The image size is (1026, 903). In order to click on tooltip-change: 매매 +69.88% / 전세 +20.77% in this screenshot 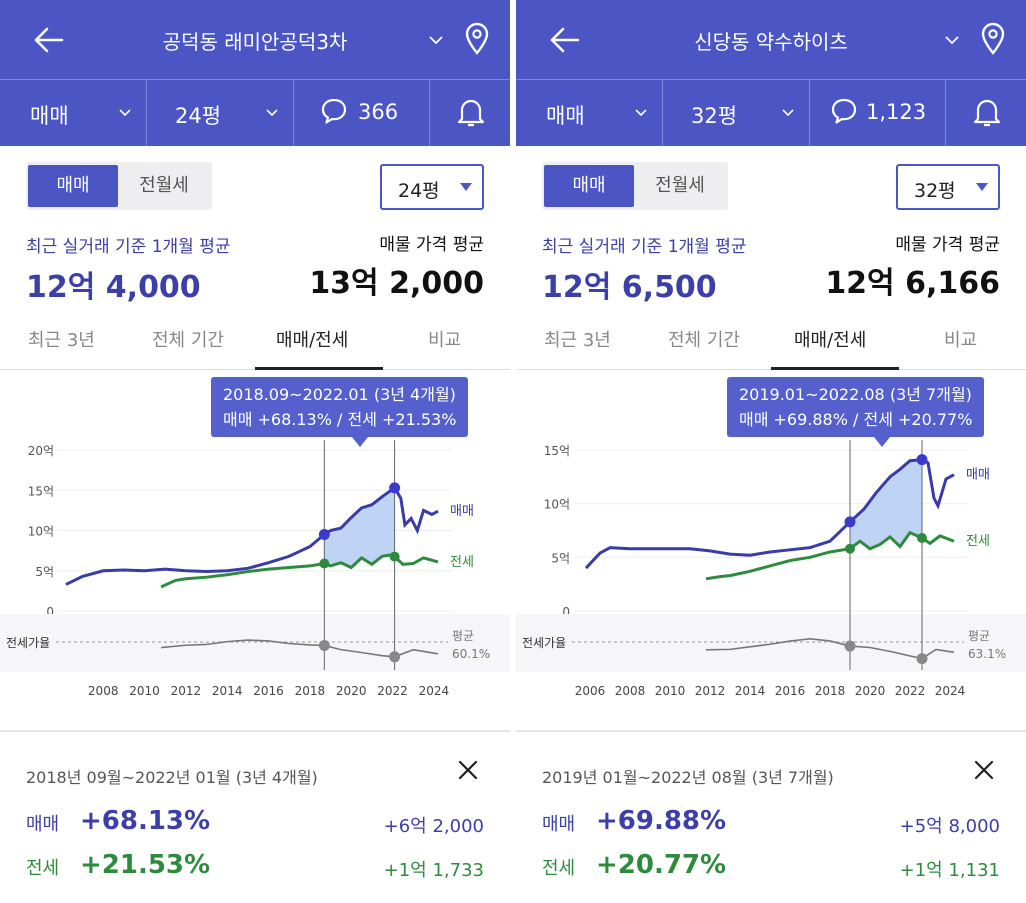, I will do `click(856, 419)`.